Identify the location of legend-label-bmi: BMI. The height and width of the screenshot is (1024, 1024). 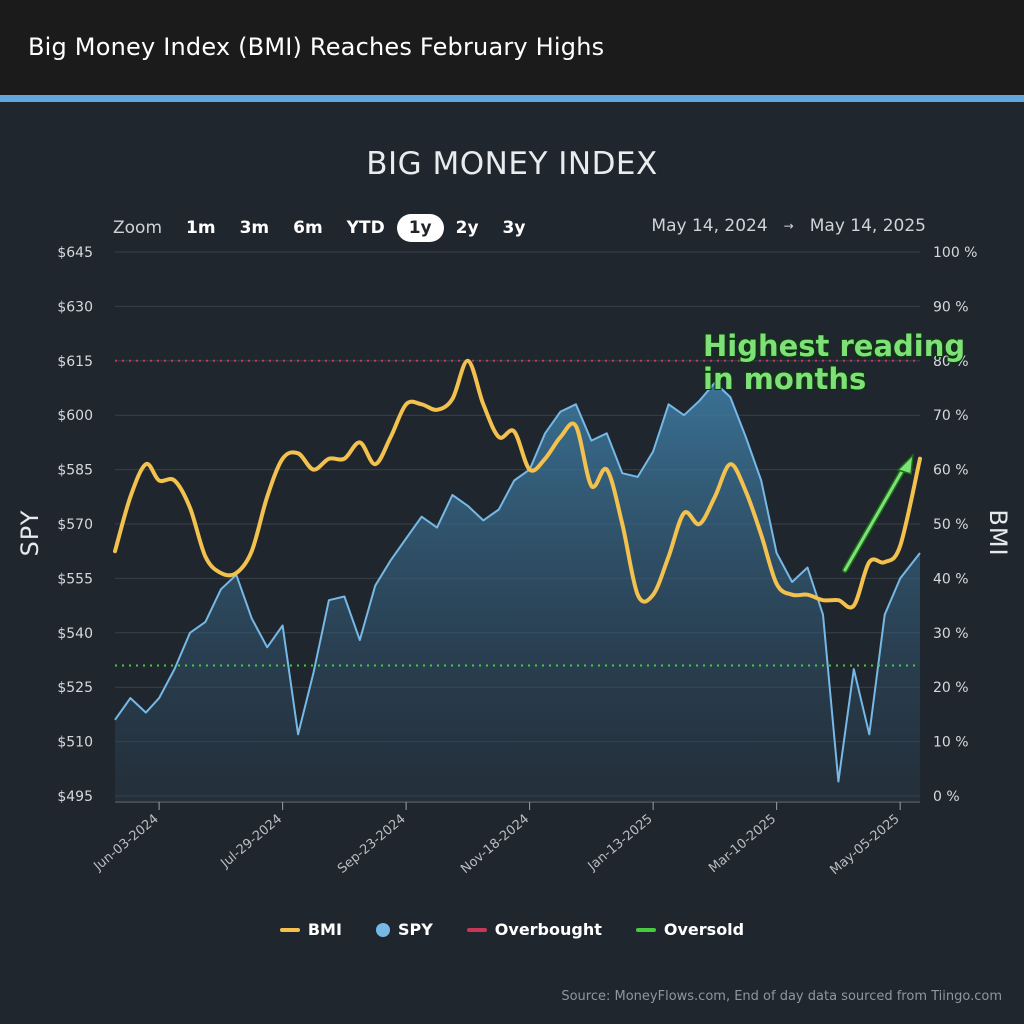
(324, 929).